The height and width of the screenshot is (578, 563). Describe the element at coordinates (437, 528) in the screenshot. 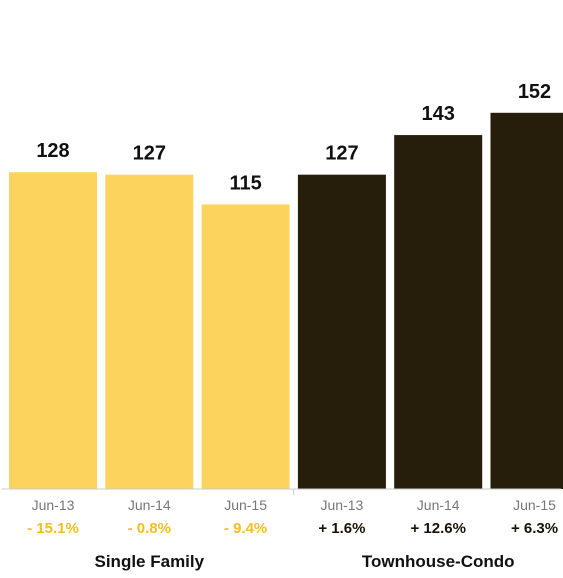

I see `change-label: + 12.6%` at that location.